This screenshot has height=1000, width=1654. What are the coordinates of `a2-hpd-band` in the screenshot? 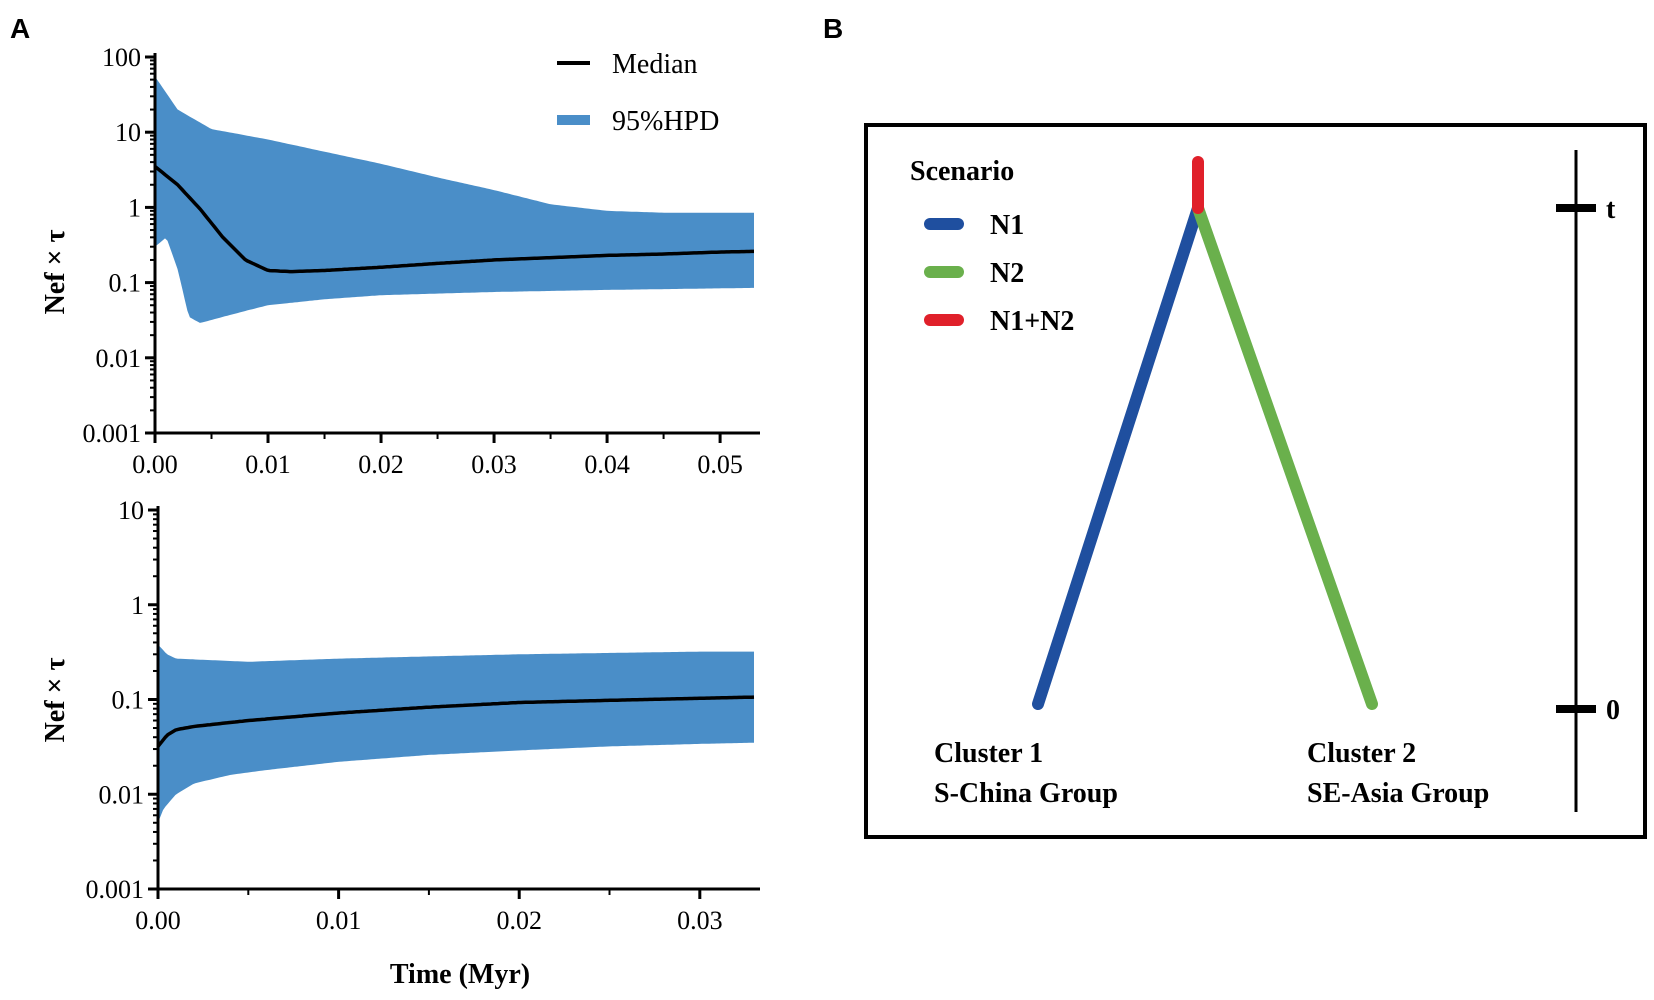 It's located at (456, 733).